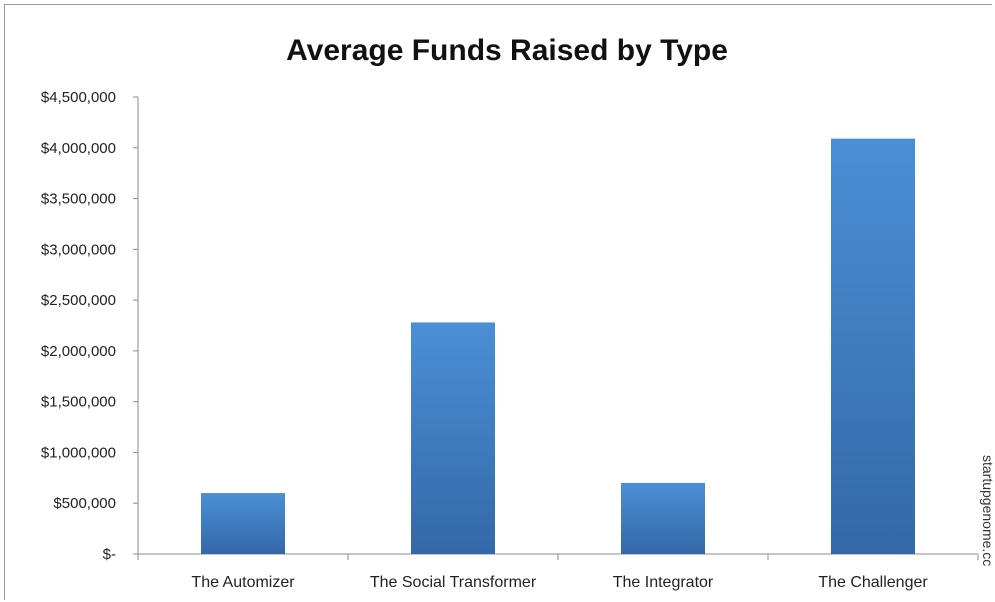  I want to click on x-tick-label: The Automizer, so click(243, 582).